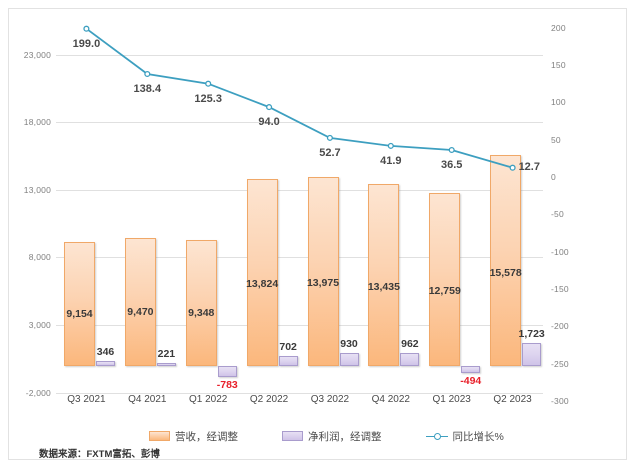 The width and height of the screenshot is (635, 468). I want to click on right-tick-9: -250, so click(560, 364).